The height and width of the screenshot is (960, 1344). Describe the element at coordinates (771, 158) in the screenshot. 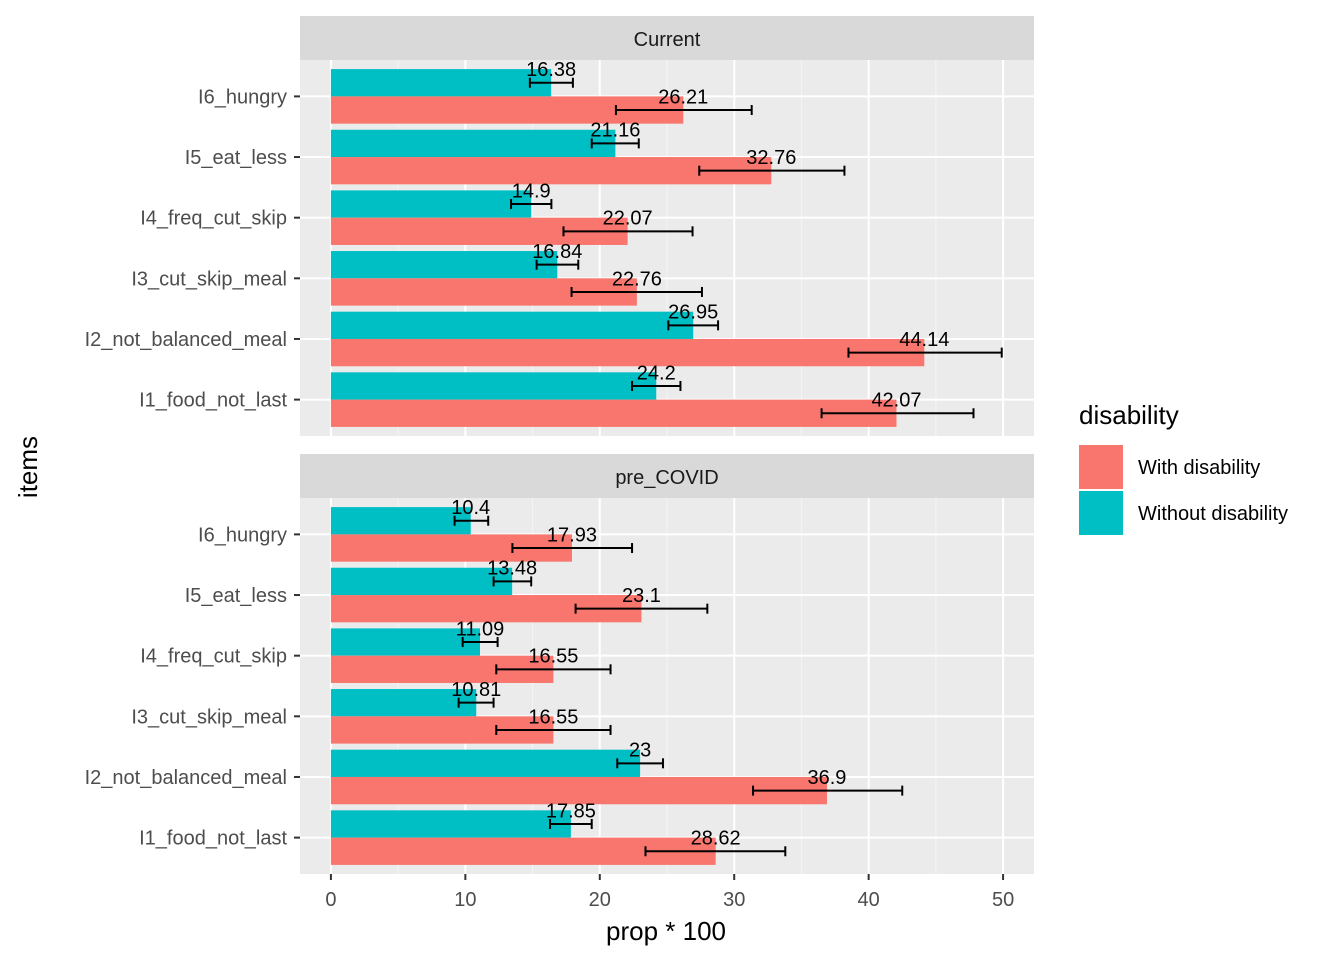

I see `data-label-with-disability-i5-eat-less: 32.76` at that location.